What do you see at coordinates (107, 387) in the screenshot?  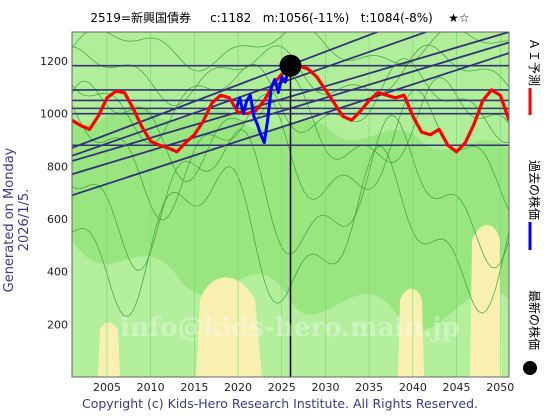 I see `x-tick-label: 2005` at bounding box center [107, 387].